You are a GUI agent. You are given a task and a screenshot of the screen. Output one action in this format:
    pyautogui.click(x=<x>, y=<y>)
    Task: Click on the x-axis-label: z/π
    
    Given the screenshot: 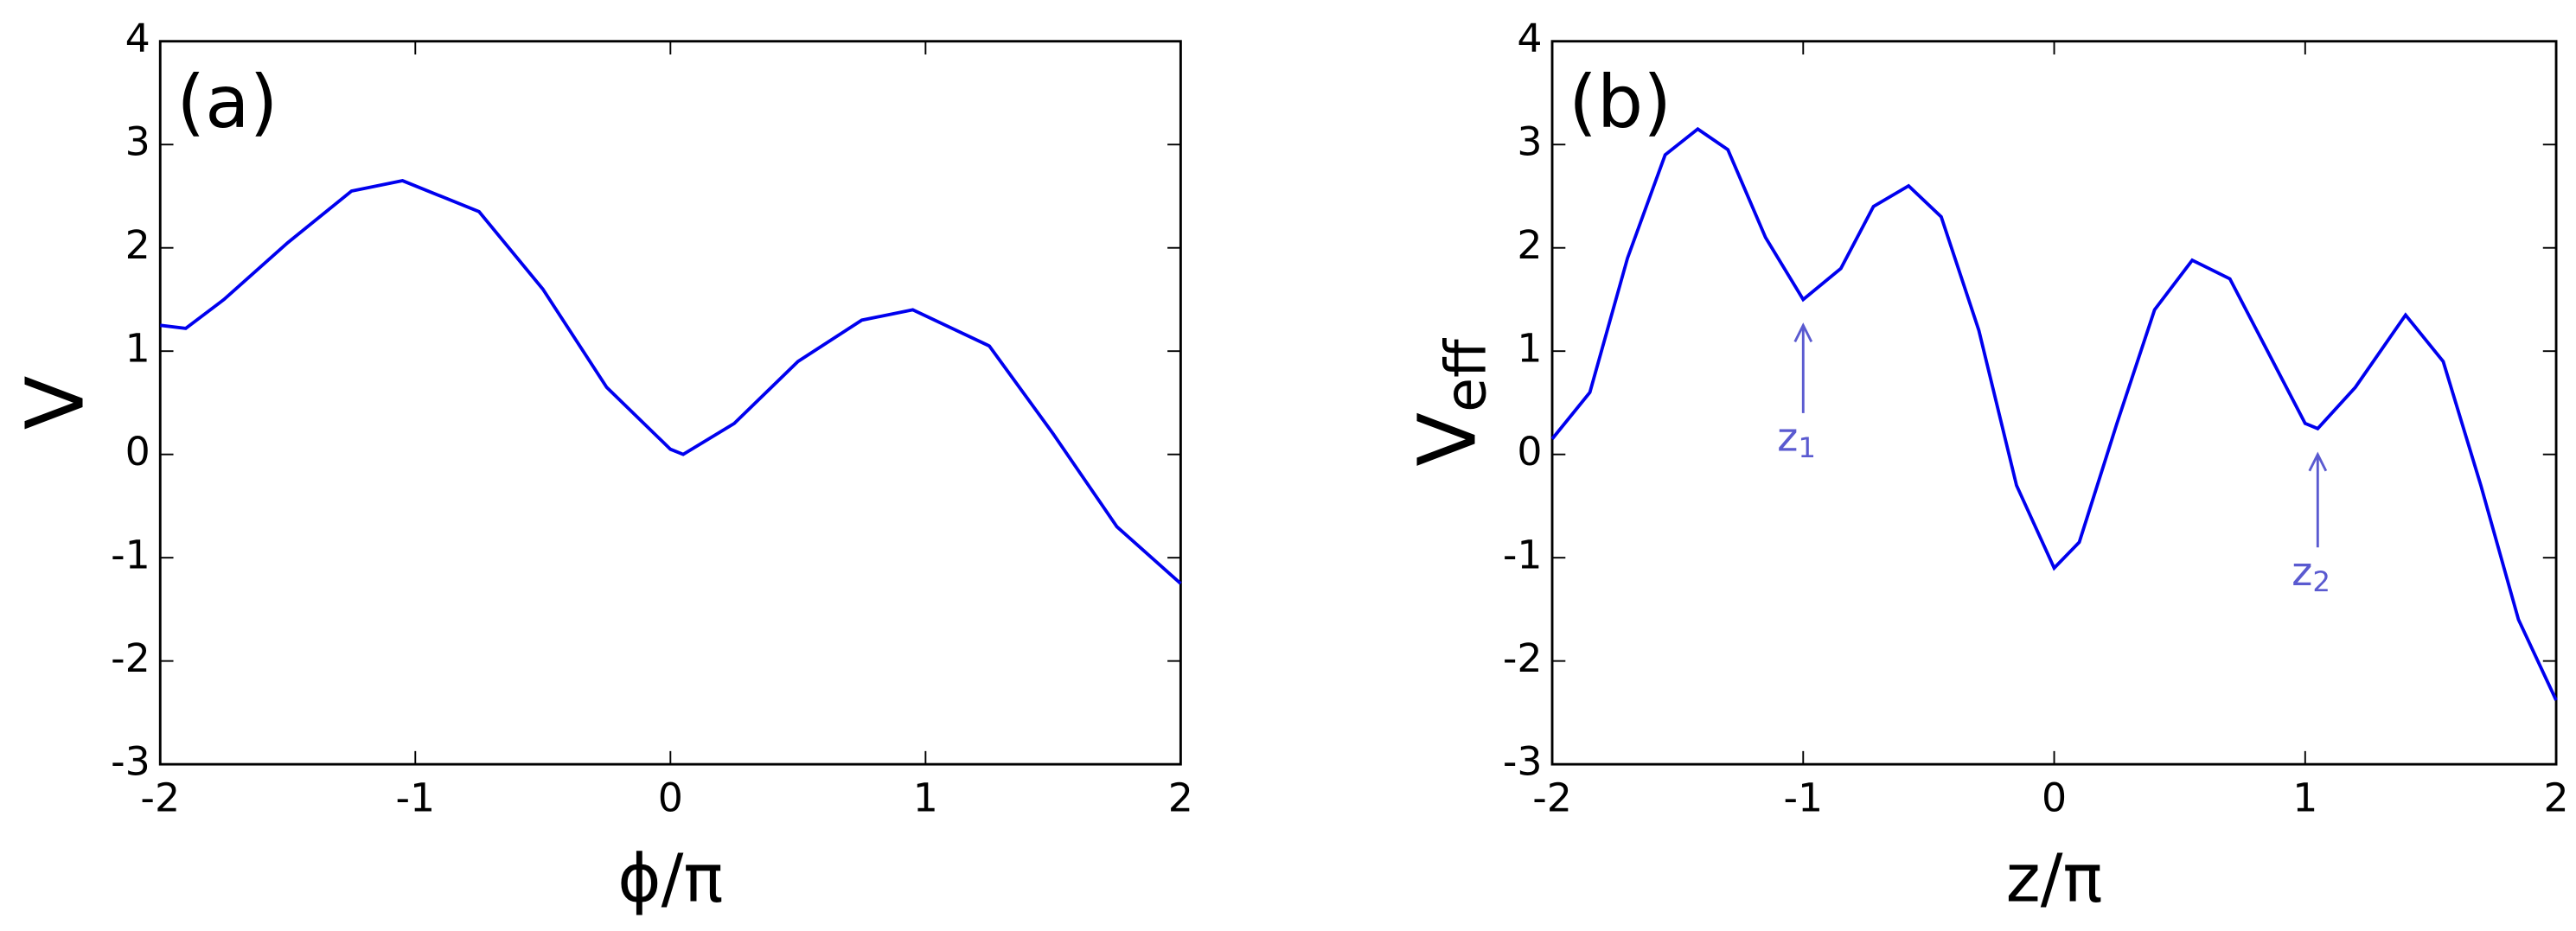 What is the action you would take?
    pyautogui.click(x=2054, y=879)
    